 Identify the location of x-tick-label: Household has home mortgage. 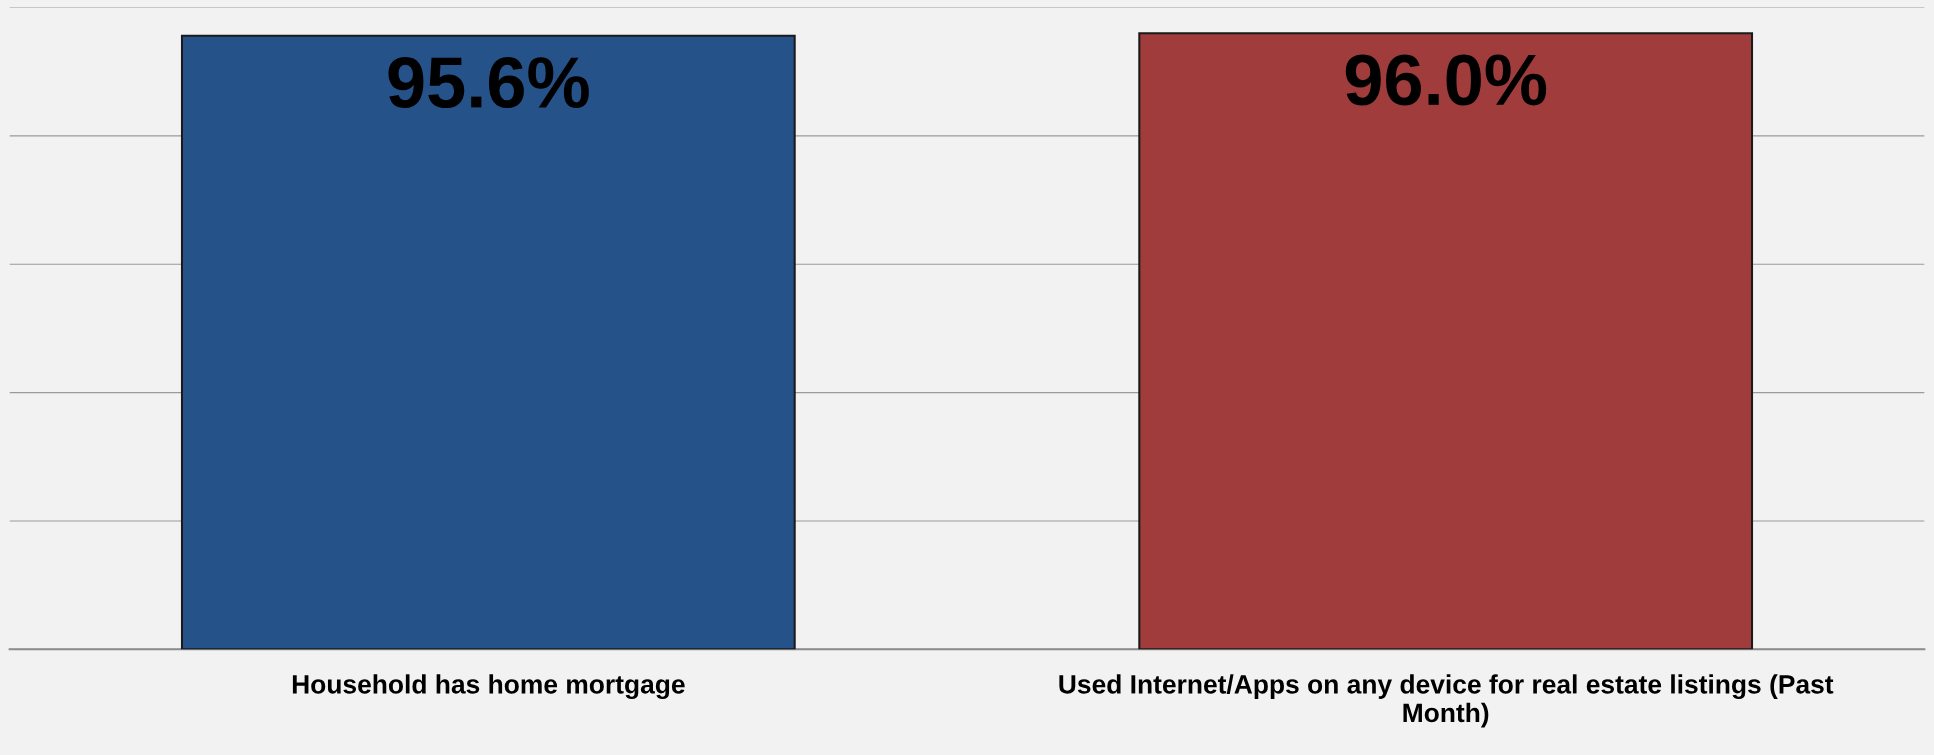
(488, 687).